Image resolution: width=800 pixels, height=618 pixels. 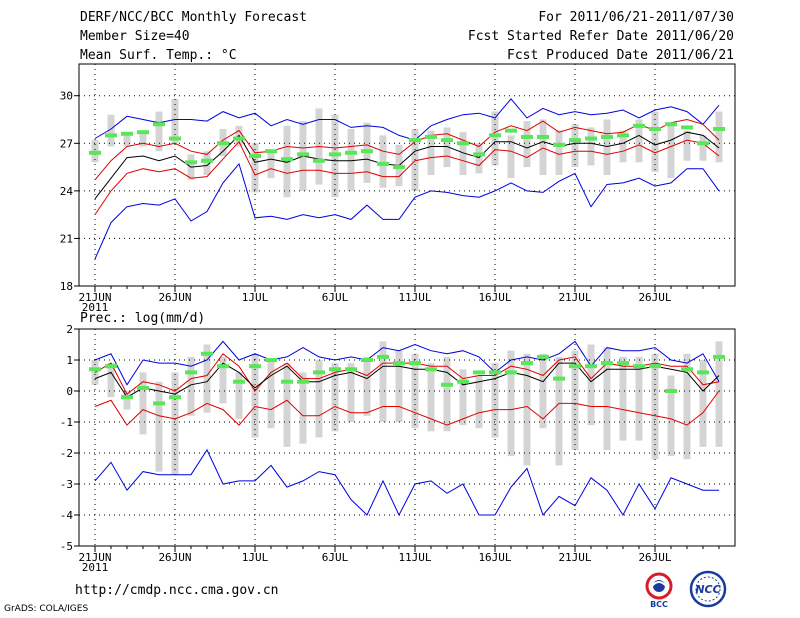 What do you see at coordinates (66, 143) in the screenshot?
I see `y-tick-label: 27` at bounding box center [66, 143].